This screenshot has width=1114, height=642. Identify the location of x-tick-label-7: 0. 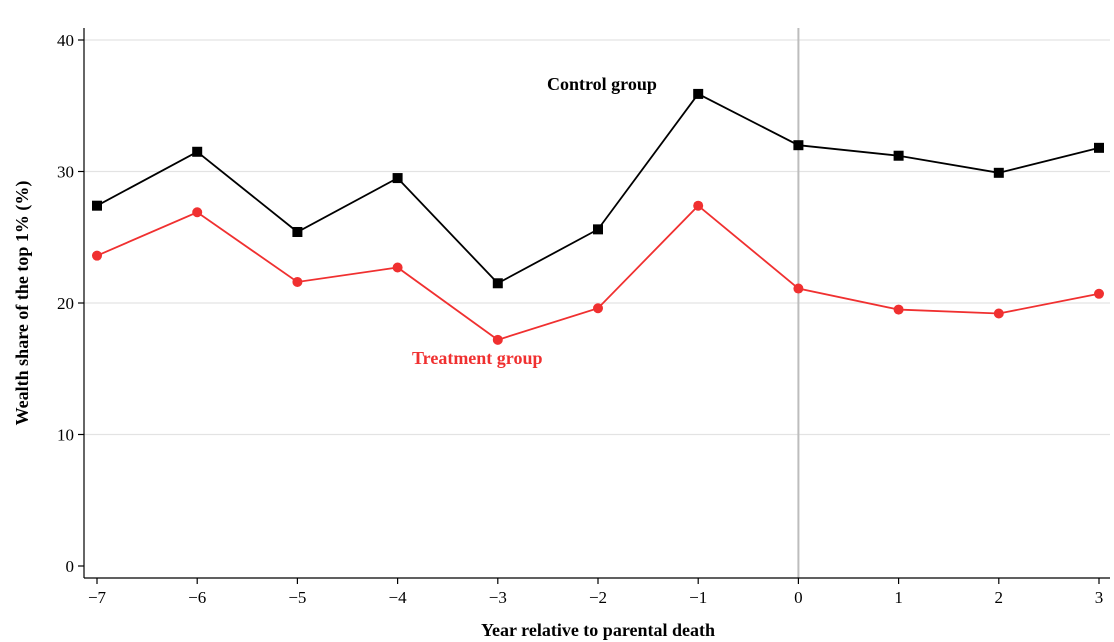
(798, 597).